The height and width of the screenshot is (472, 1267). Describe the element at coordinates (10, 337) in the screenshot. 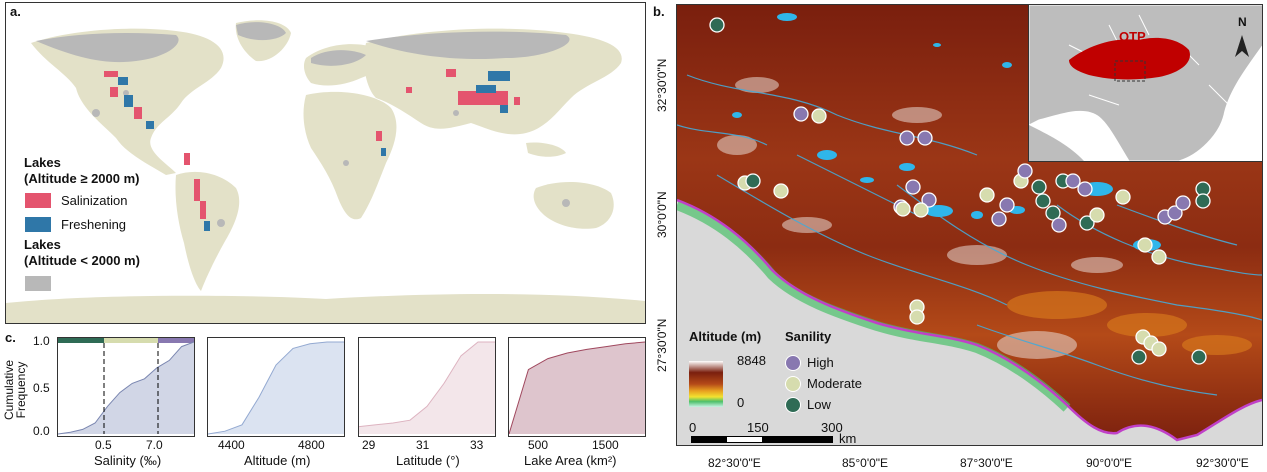

I see `panel-c-letter: c.` at that location.